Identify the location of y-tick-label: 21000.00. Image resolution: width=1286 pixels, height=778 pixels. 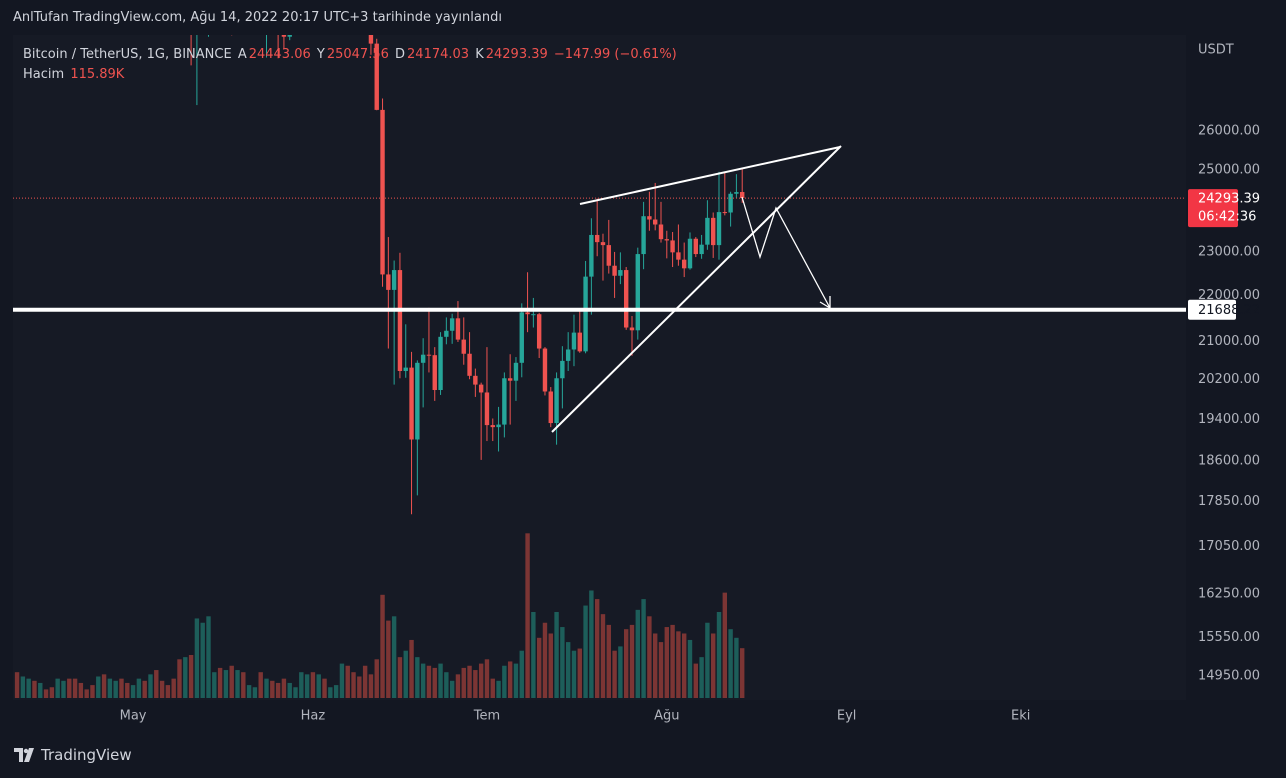
(1229, 341).